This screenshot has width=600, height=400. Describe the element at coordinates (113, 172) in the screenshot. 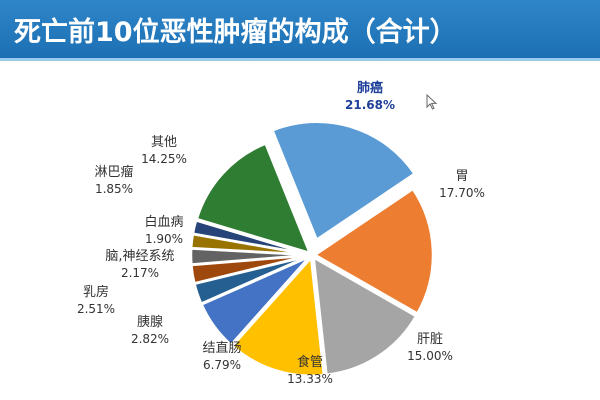

I see `slice-name-label: 淋巴瘤` at that location.